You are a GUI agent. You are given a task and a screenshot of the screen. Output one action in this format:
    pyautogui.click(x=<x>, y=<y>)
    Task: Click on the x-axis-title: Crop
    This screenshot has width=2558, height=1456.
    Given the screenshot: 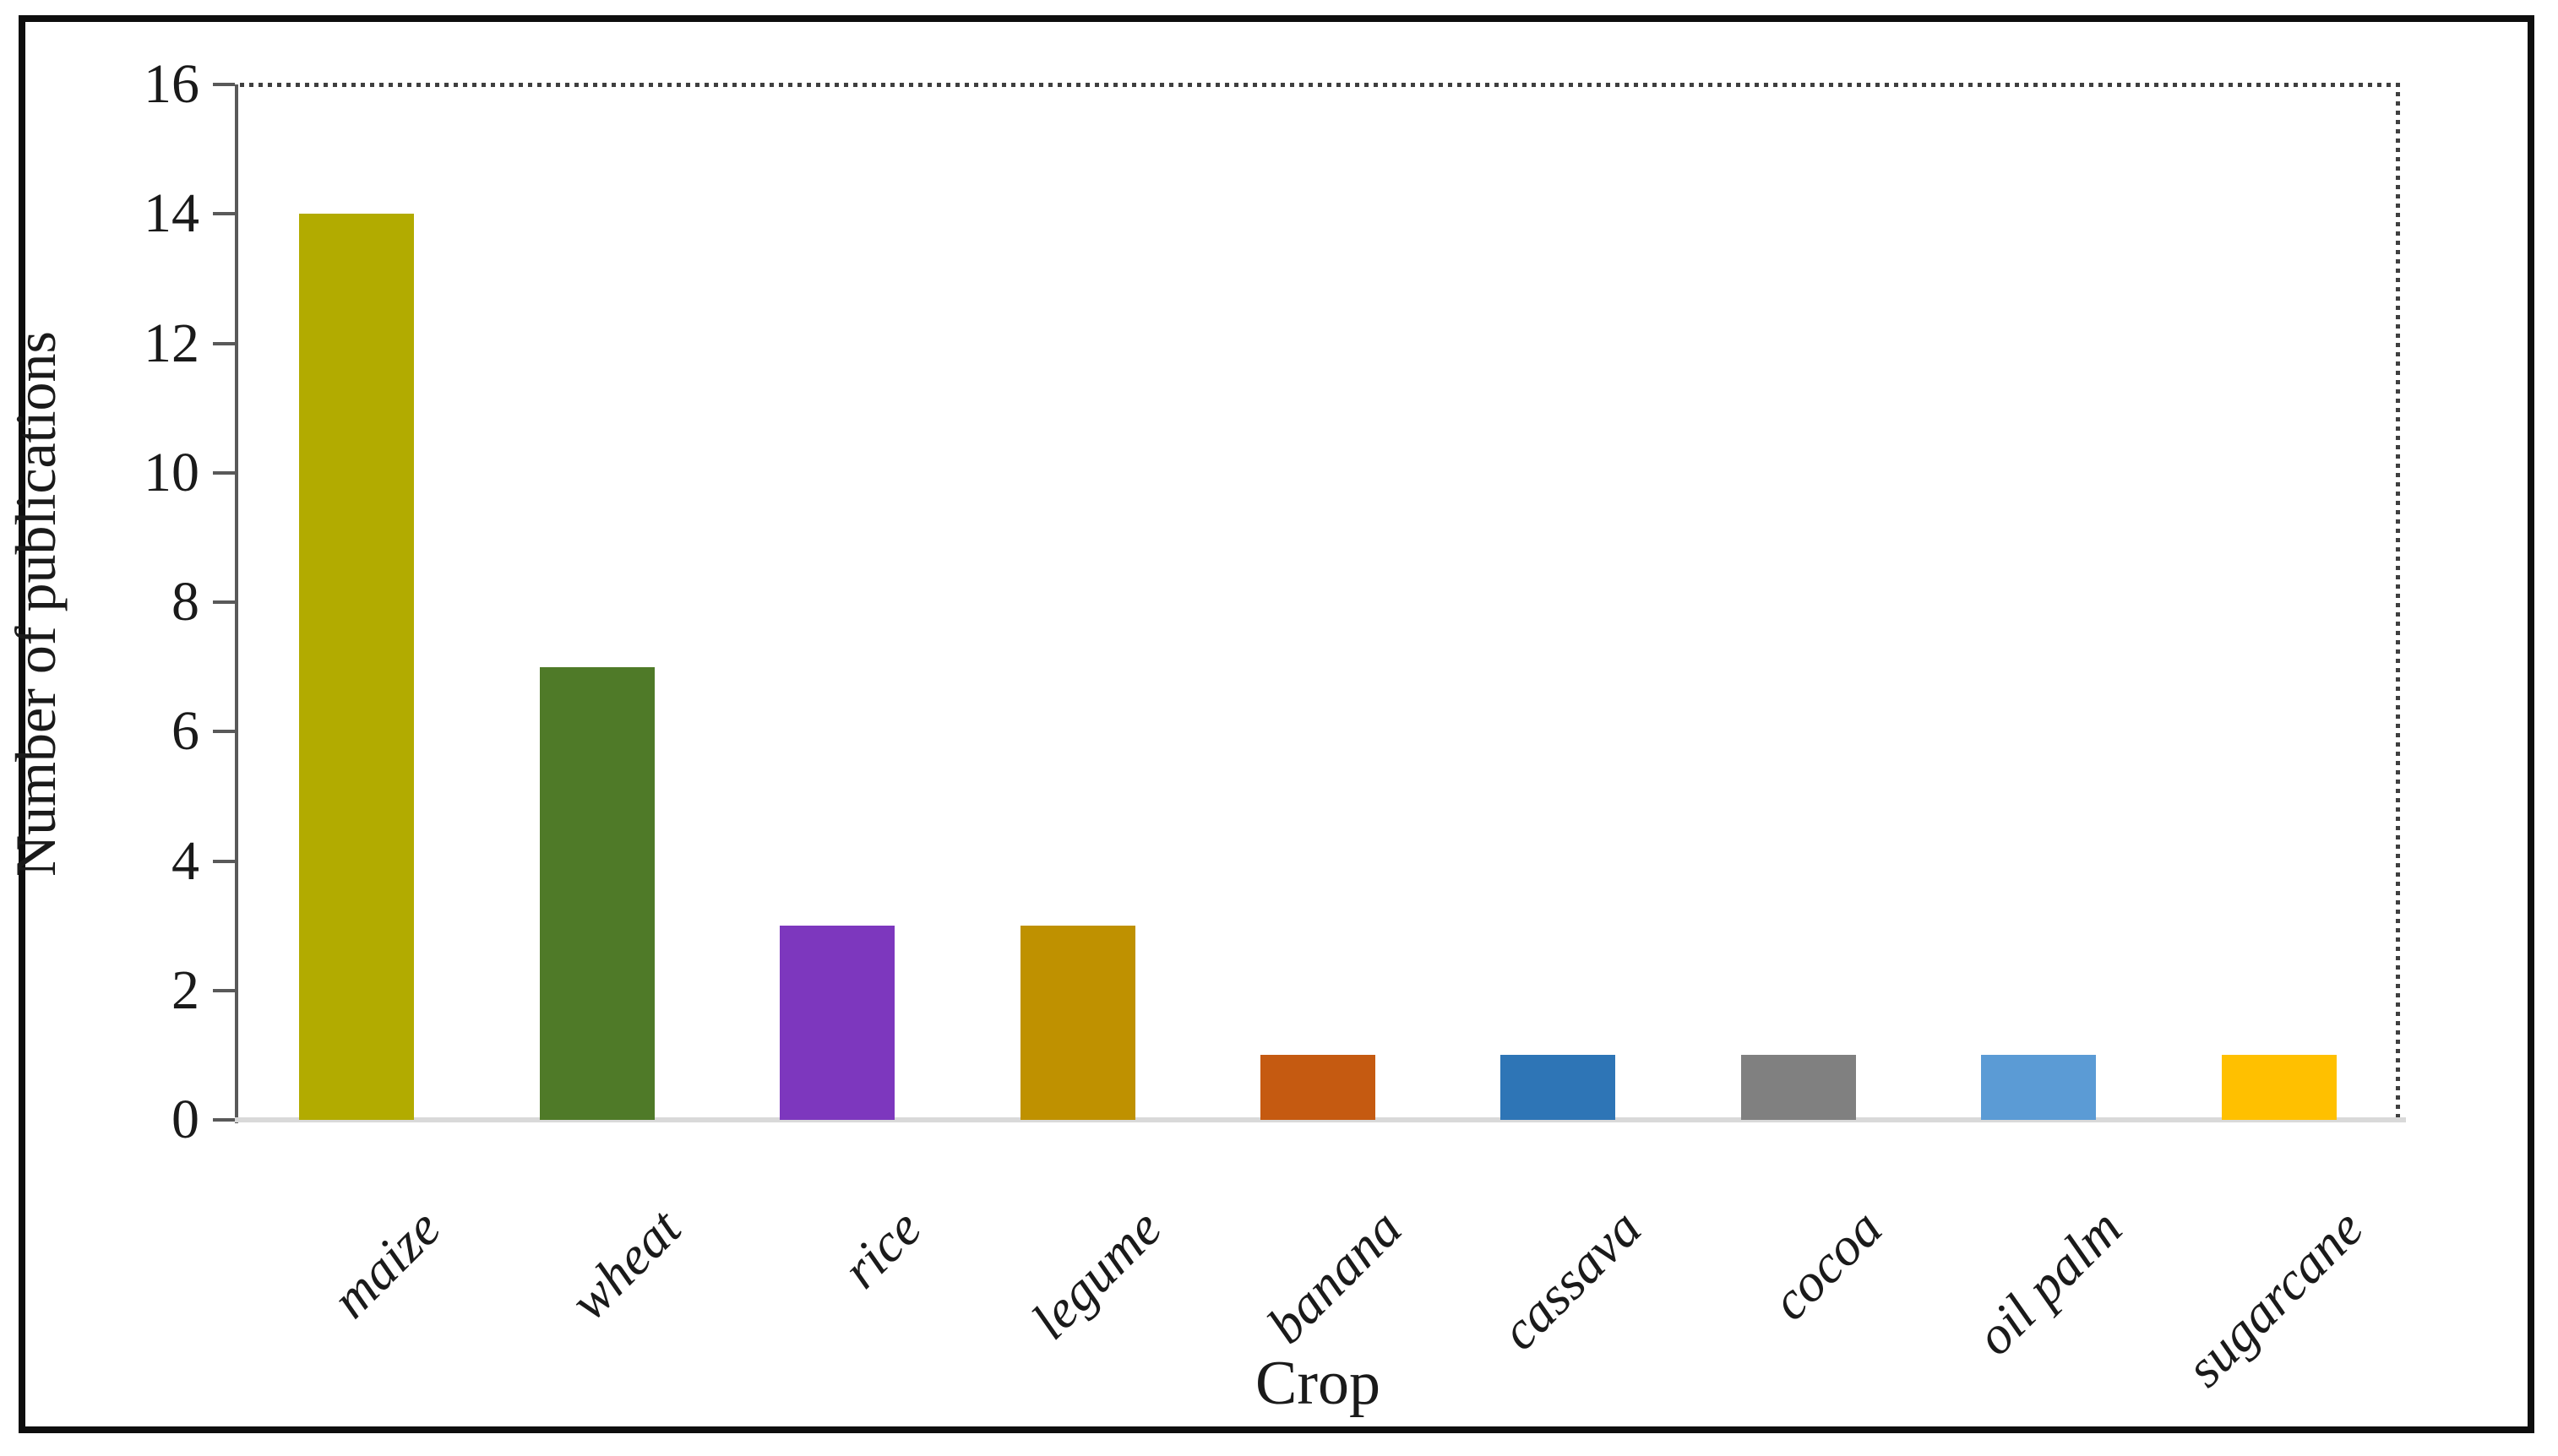 What is the action you would take?
    pyautogui.click(x=1317, y=1383)
    